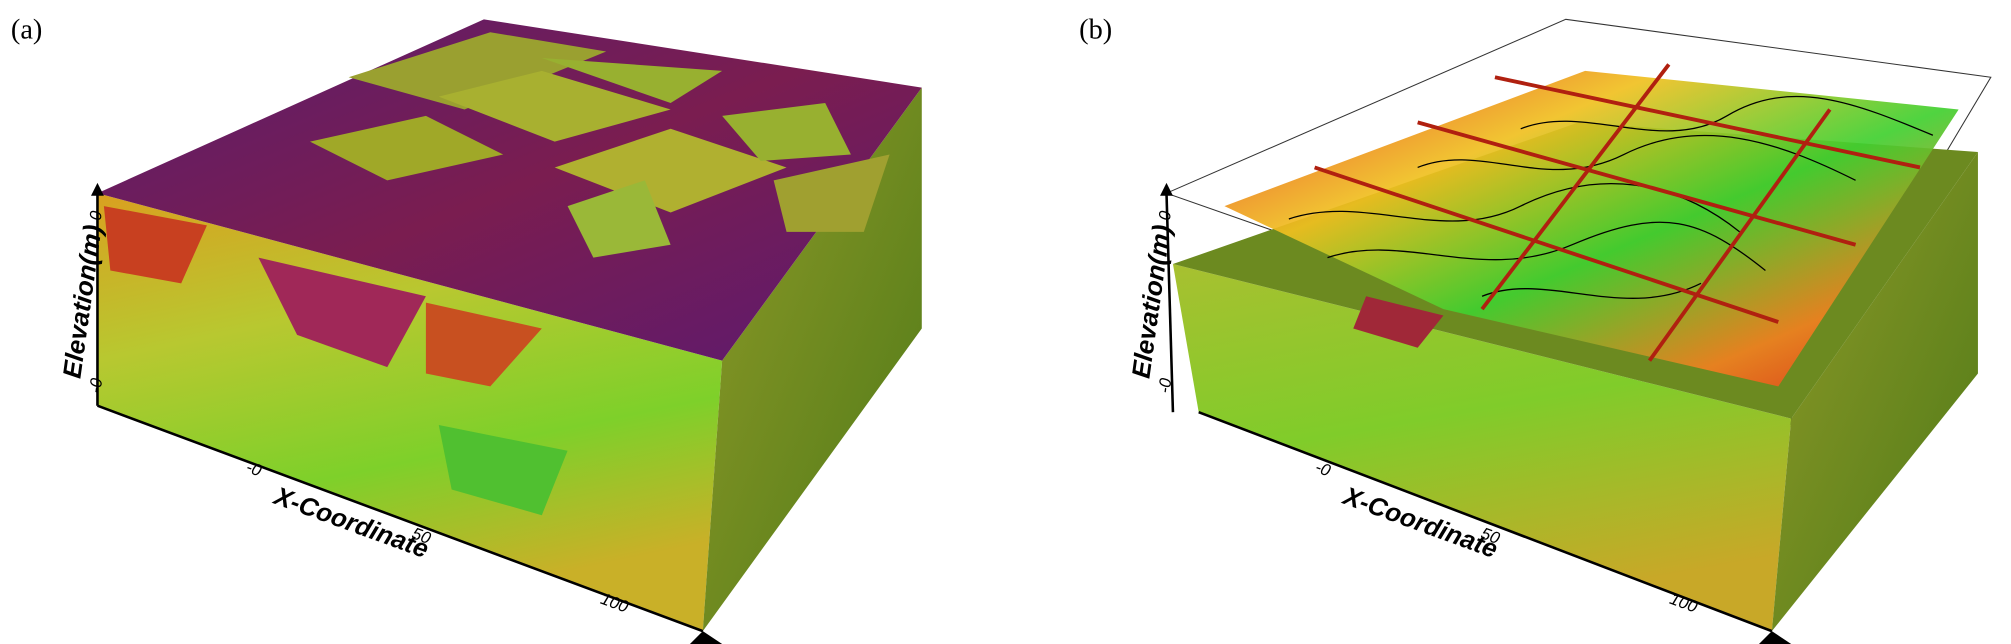 The width and height of the screenshot is (2011, 644). What do you see at coordinates (26, 30) in the screenshot?
I see `panel-label: (a)` at bounding box center [26, 30].